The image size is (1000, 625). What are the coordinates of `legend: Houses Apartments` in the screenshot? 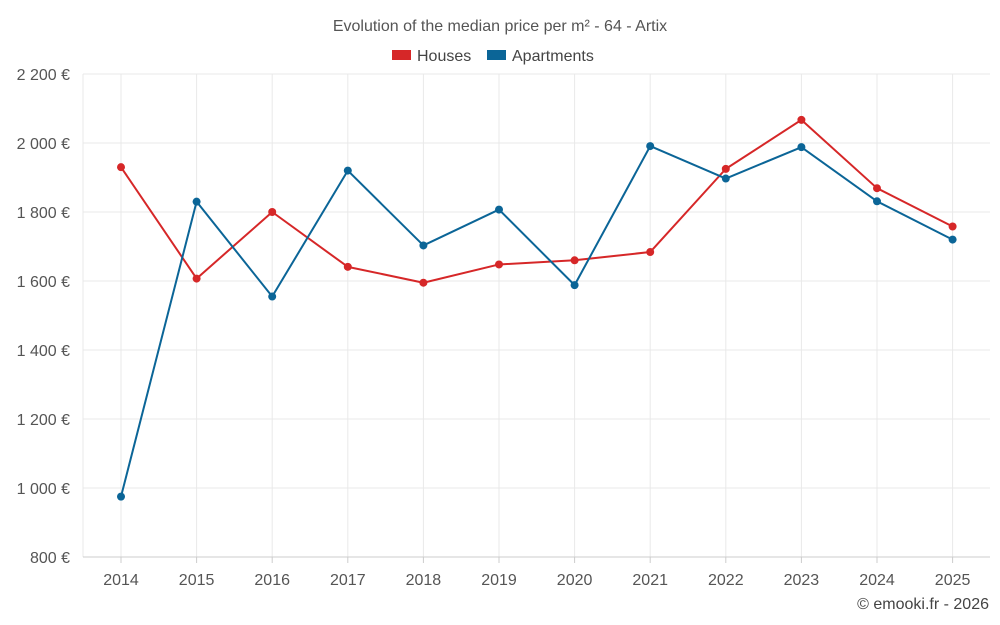 It's located at (493, 56).